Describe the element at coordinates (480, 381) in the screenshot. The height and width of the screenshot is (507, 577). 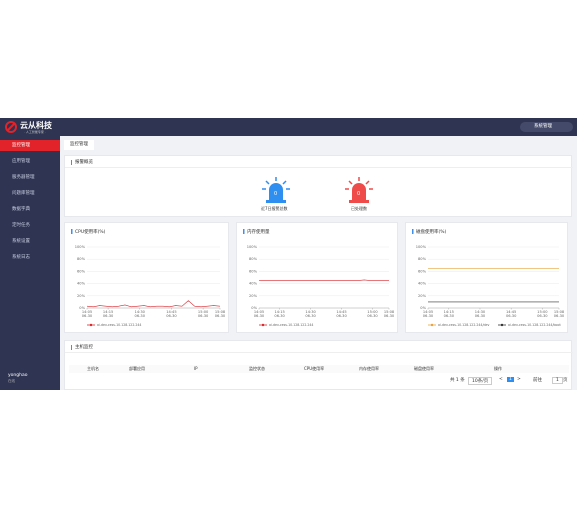
I see `pager-size: 10条/页` at that location.